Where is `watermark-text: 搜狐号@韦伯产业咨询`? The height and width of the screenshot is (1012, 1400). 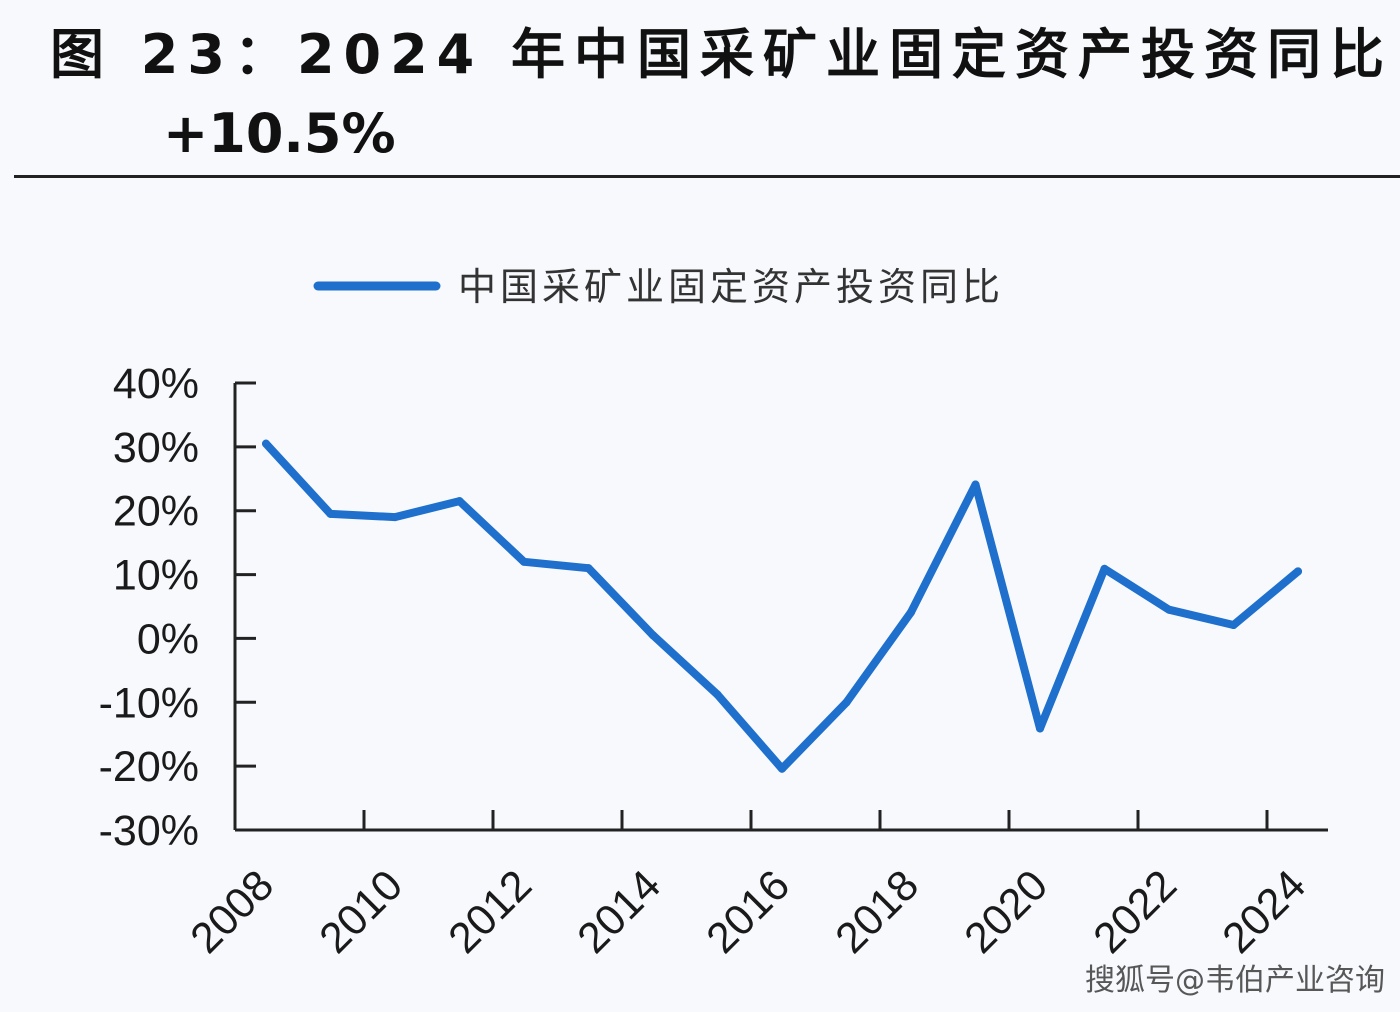 watermark-text: 搜狐号@韦伯产业咨询 is located at coordinates (1235, 980).